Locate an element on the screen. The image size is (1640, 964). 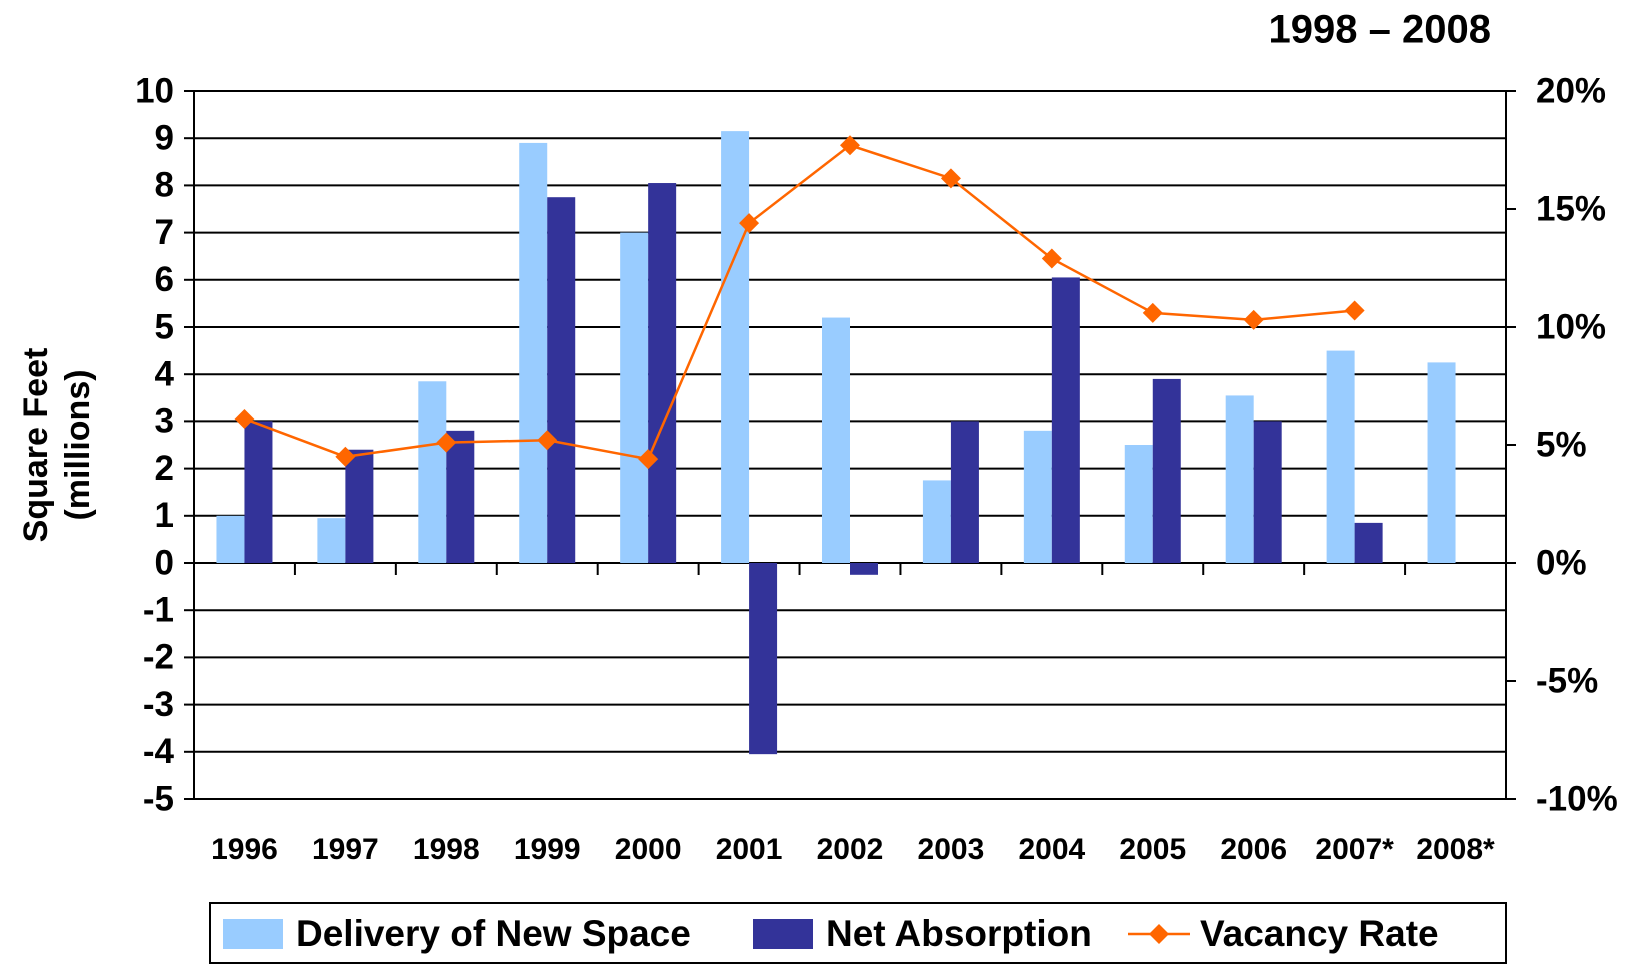
y-tick-label: 2 is located at coordinates (164, 468).